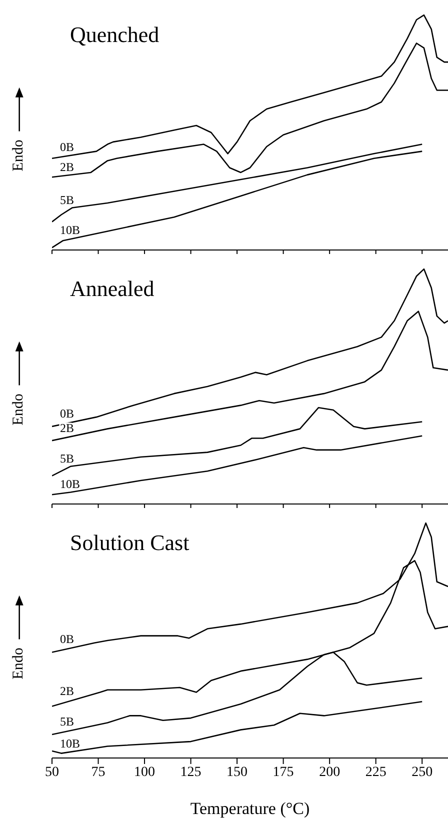 The width and height of the screenshot is (448, 821). What do you see at coordinates (145, 772) in the screenshot?
I see `x-tick-label: 100` at bounding box center [145, 772].